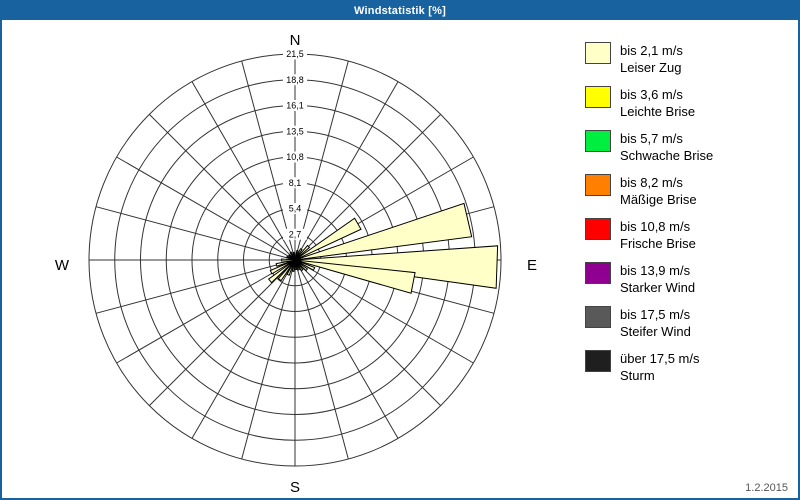 This screenshot has height=500, width=800. What do you see at coordinates (660, 358) in the screenshot?
I see `legend-speed-text: über 17,5 m/s` at bounding box center [660, 358].